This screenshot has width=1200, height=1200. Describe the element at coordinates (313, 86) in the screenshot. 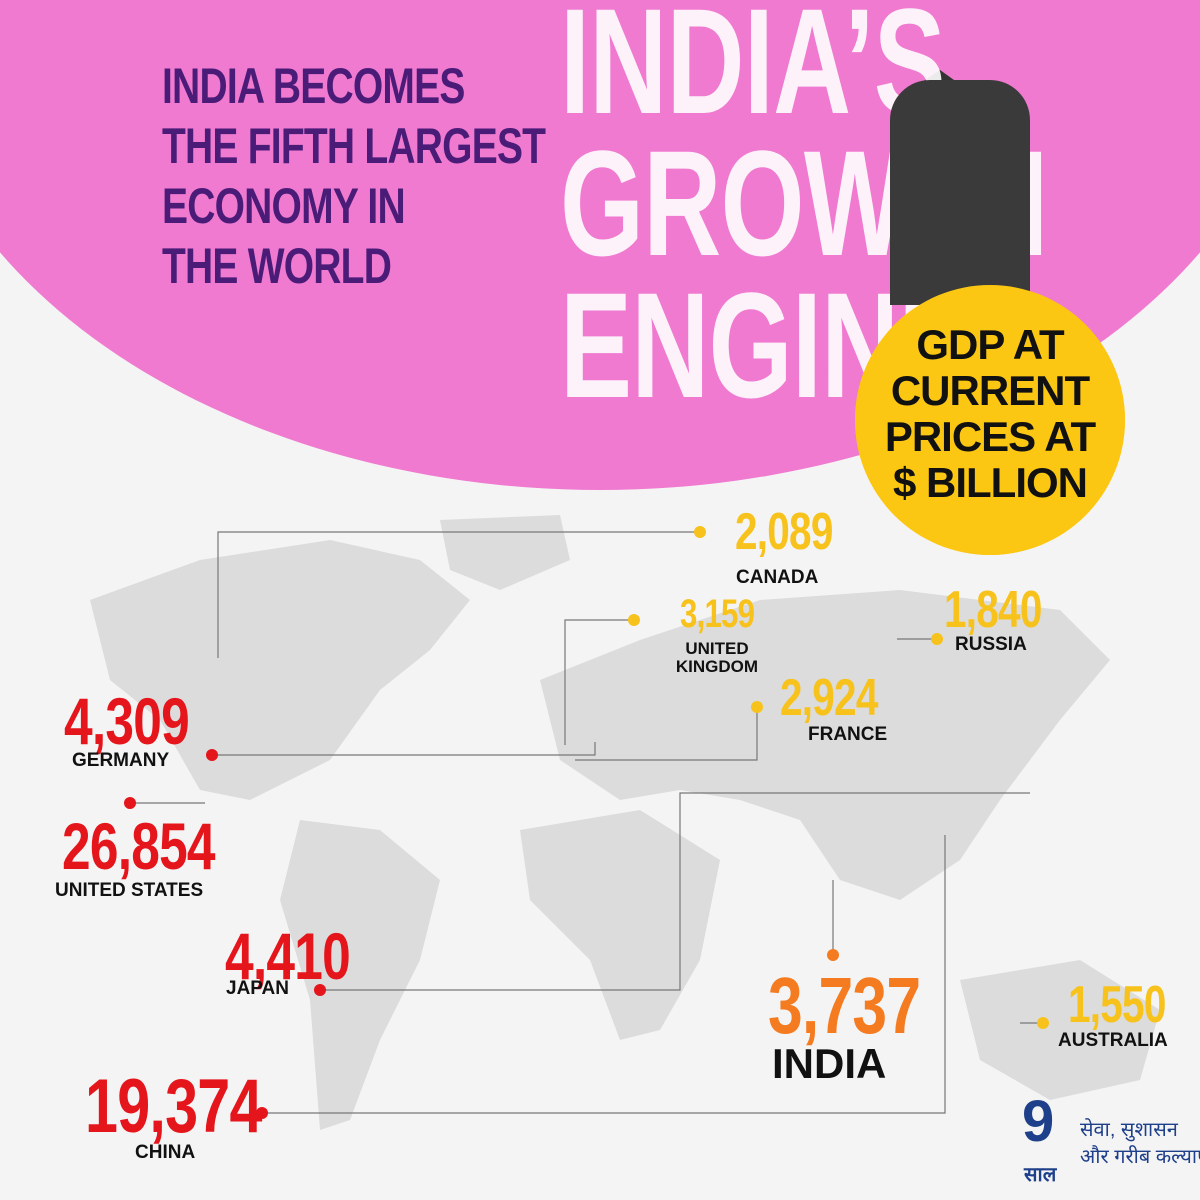

I see `title-line: INDIA BECOMES` at that location.